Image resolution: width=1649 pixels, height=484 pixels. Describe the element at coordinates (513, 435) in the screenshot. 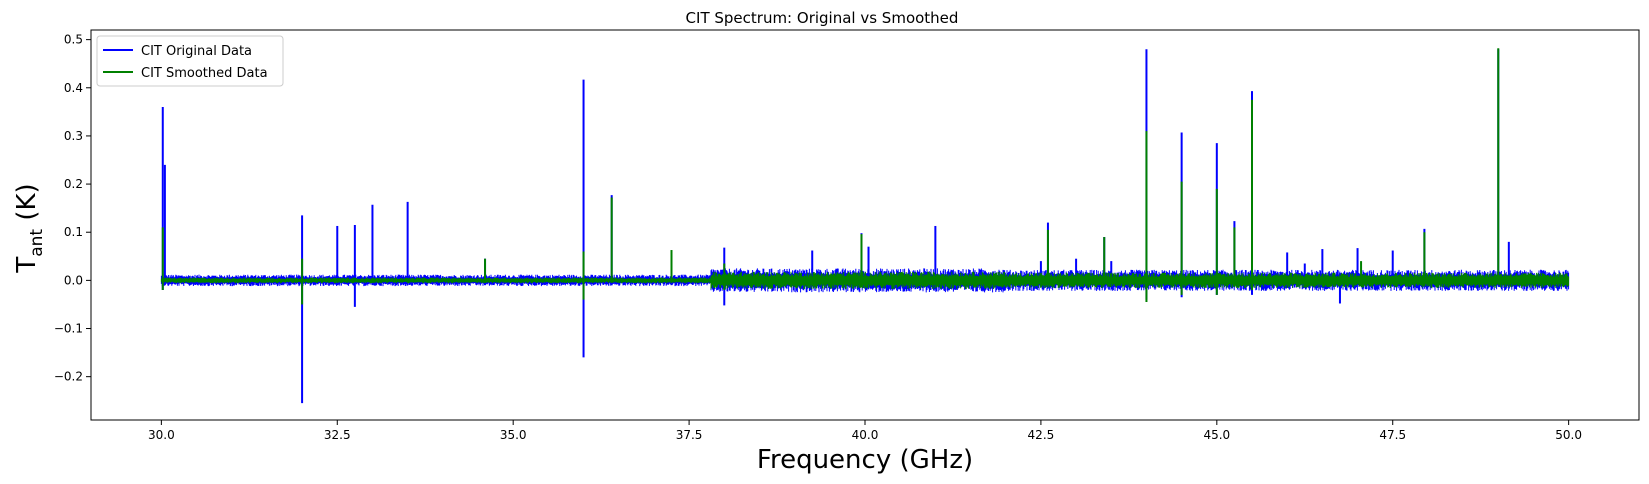

I see `x-tick-label: 35.0` at that location.